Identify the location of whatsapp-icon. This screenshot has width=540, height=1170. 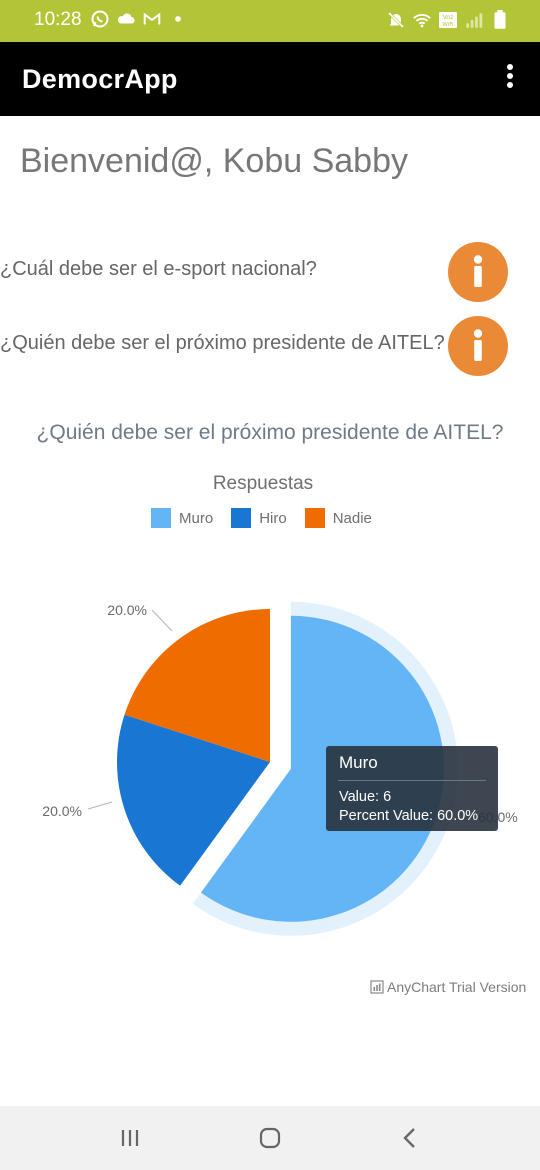
(100, 19).